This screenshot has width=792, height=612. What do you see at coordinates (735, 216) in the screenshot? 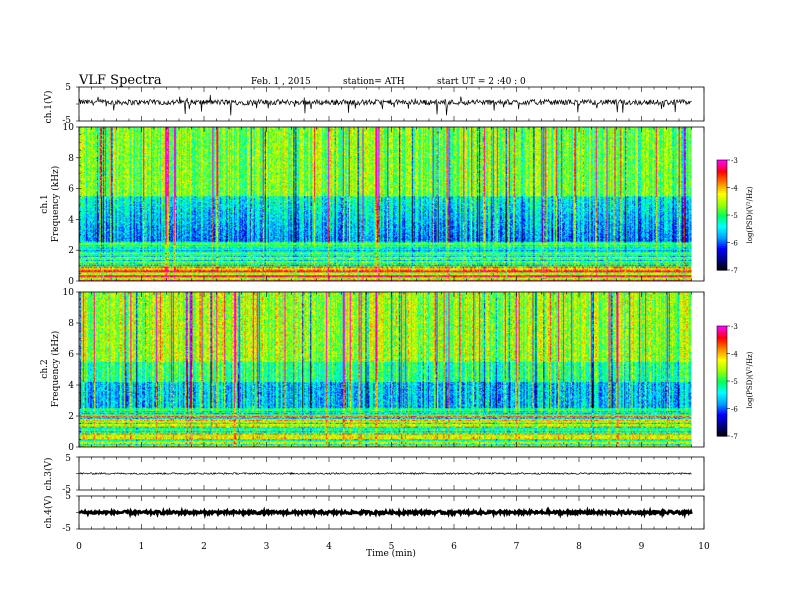
I see `ch1-colorbar: log(PSD)(V²/Hz) -3 -4 -5 -6 -7` at bounding box center [735, 216].